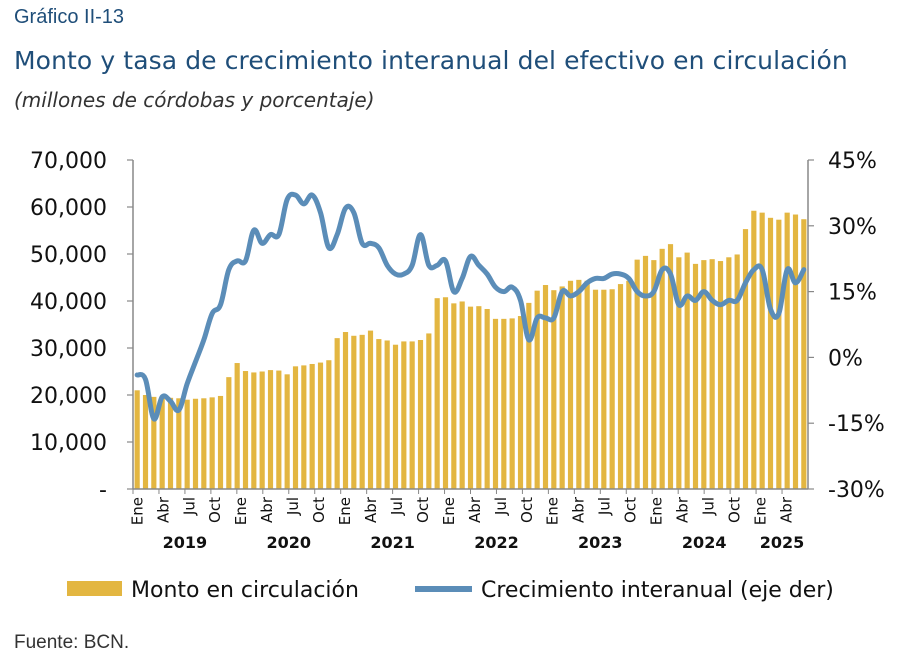 The height and width of the screenshot is (664, 906). I want to click on legend-line-label: Crecimiento interanual (eje der), so click(657, 590).